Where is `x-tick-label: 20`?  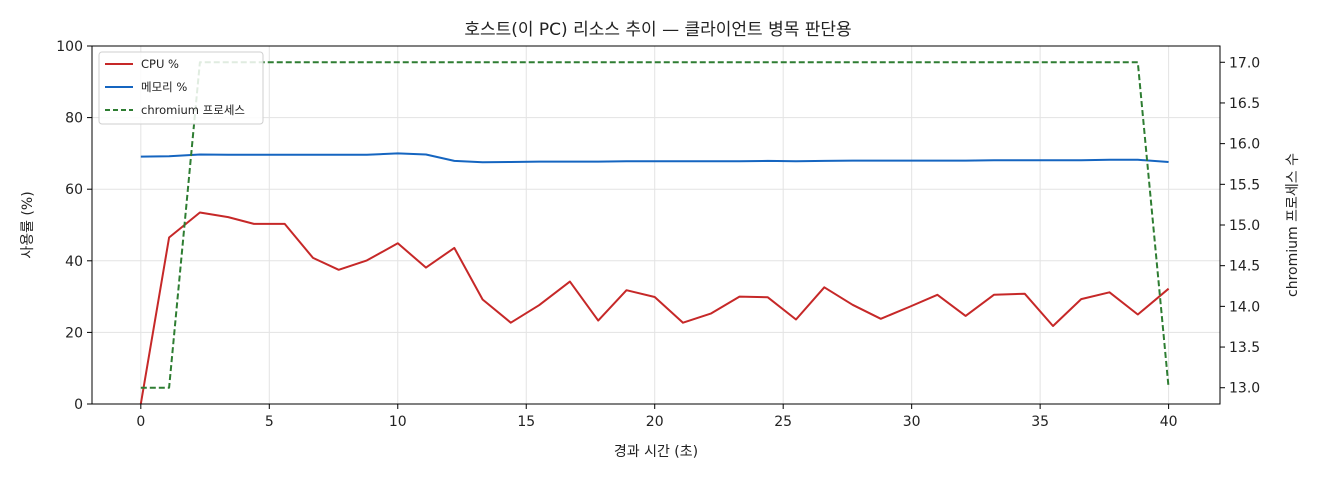 x-tick-label: 20 is located at coordinates (655, 422).